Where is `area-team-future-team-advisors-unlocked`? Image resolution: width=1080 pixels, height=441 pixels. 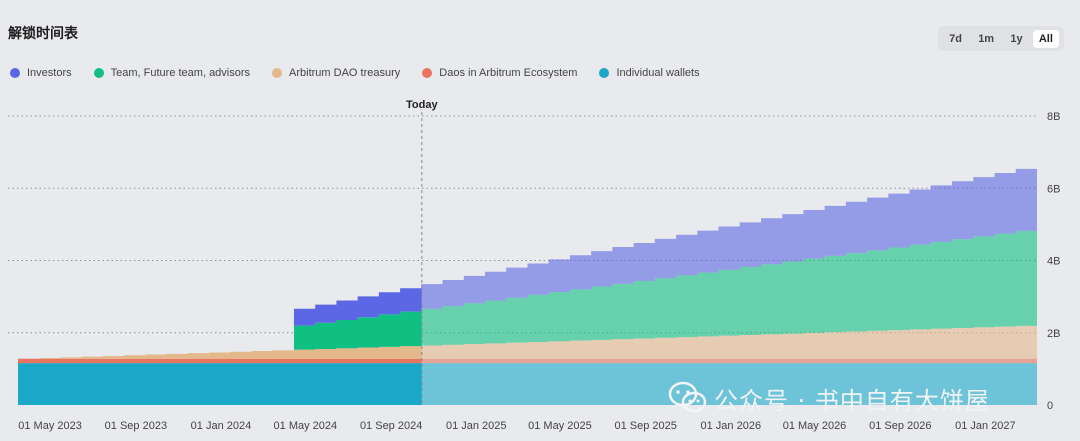 area-team-future-team-advisors-unlocked is located at coordinates (220, 333).